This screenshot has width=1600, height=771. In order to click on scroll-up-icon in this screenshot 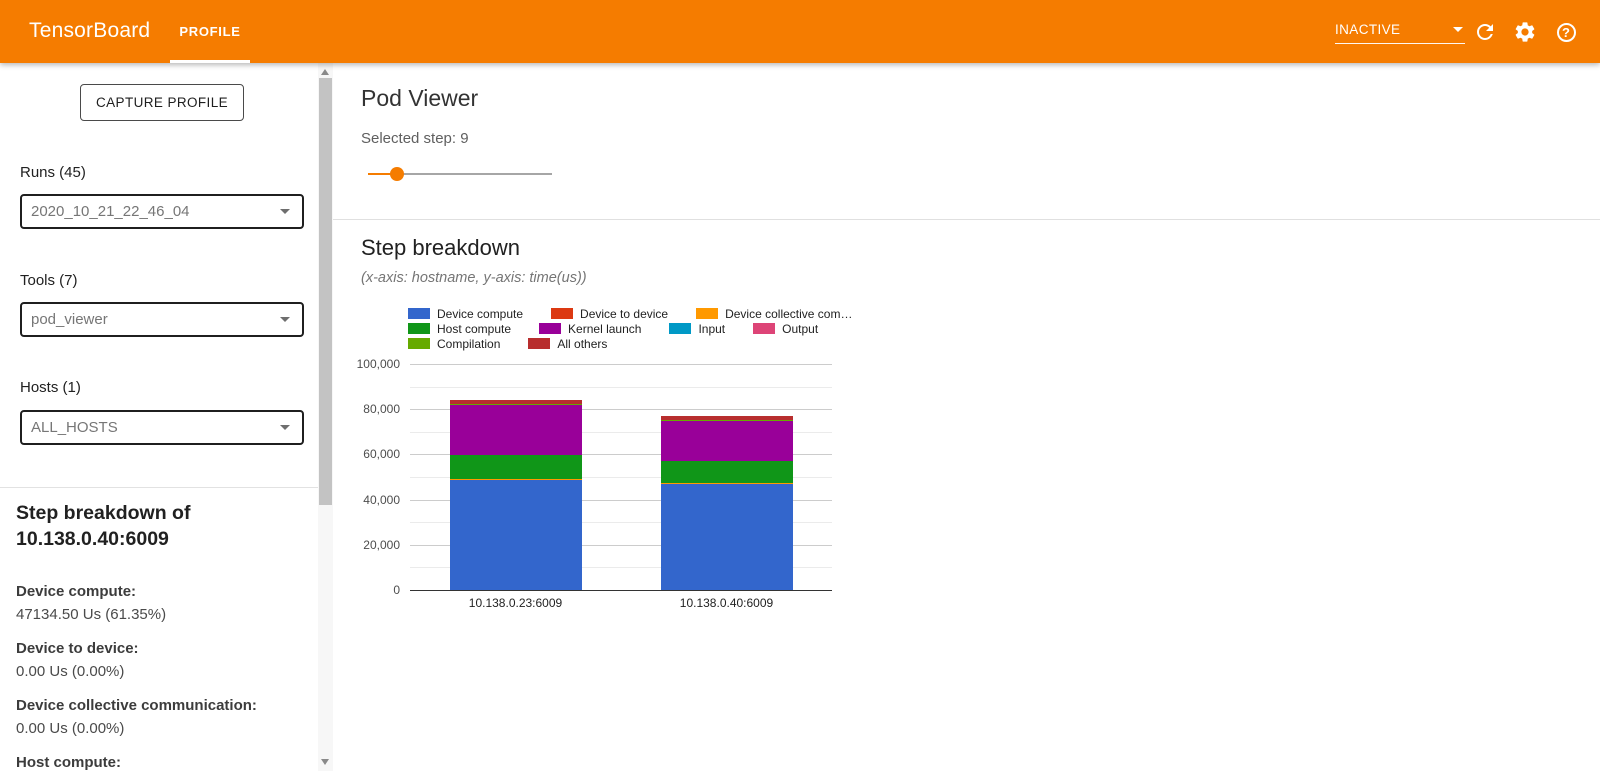, I will do `click(325, 72)`.